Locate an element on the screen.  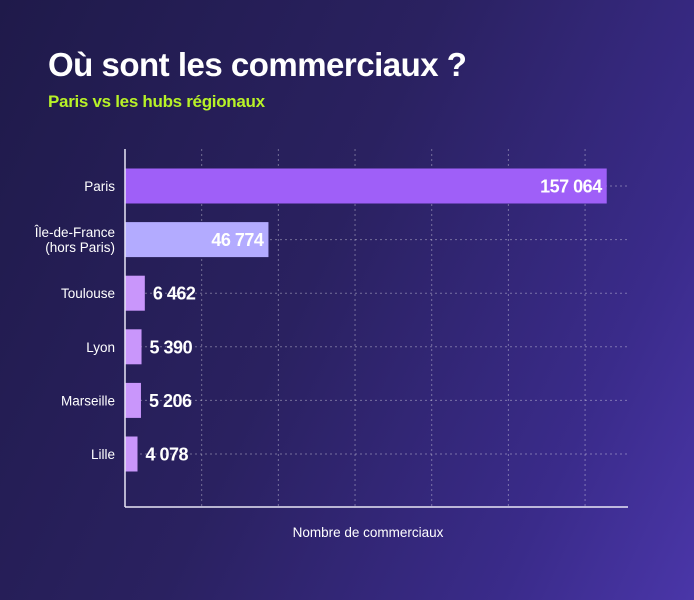
category-label: Marseille is located at coordinates (88, 400).